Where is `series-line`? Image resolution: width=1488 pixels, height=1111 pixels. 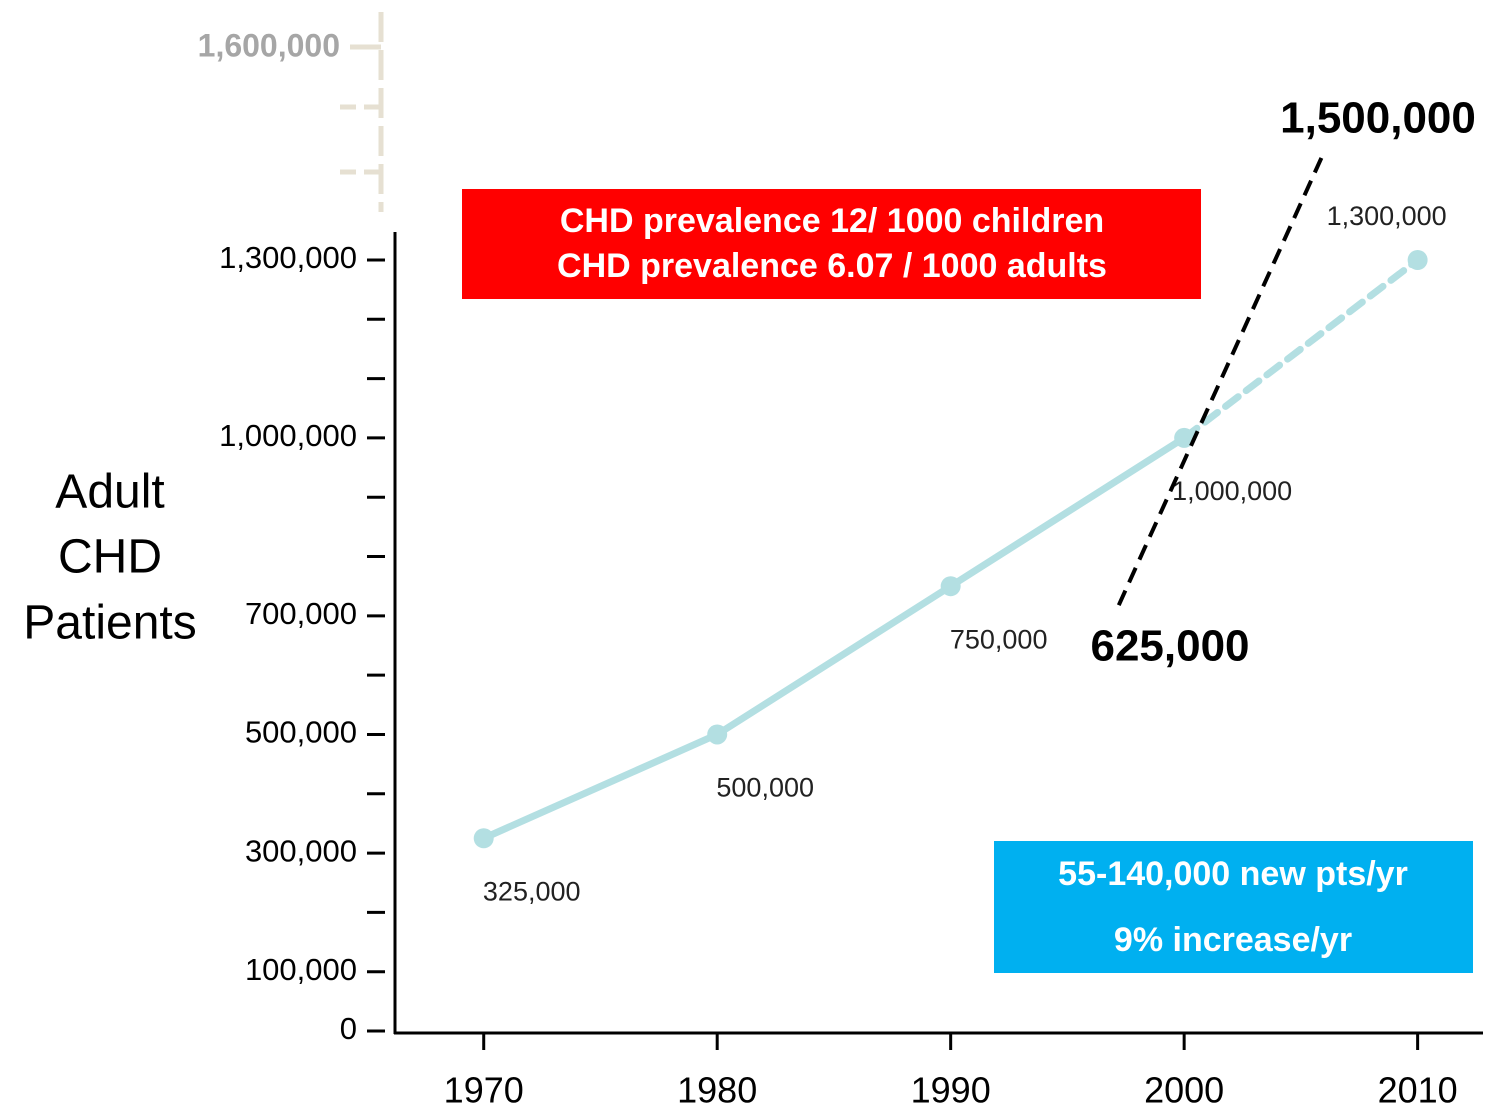 series-line is located at coordinates (1301, 349).